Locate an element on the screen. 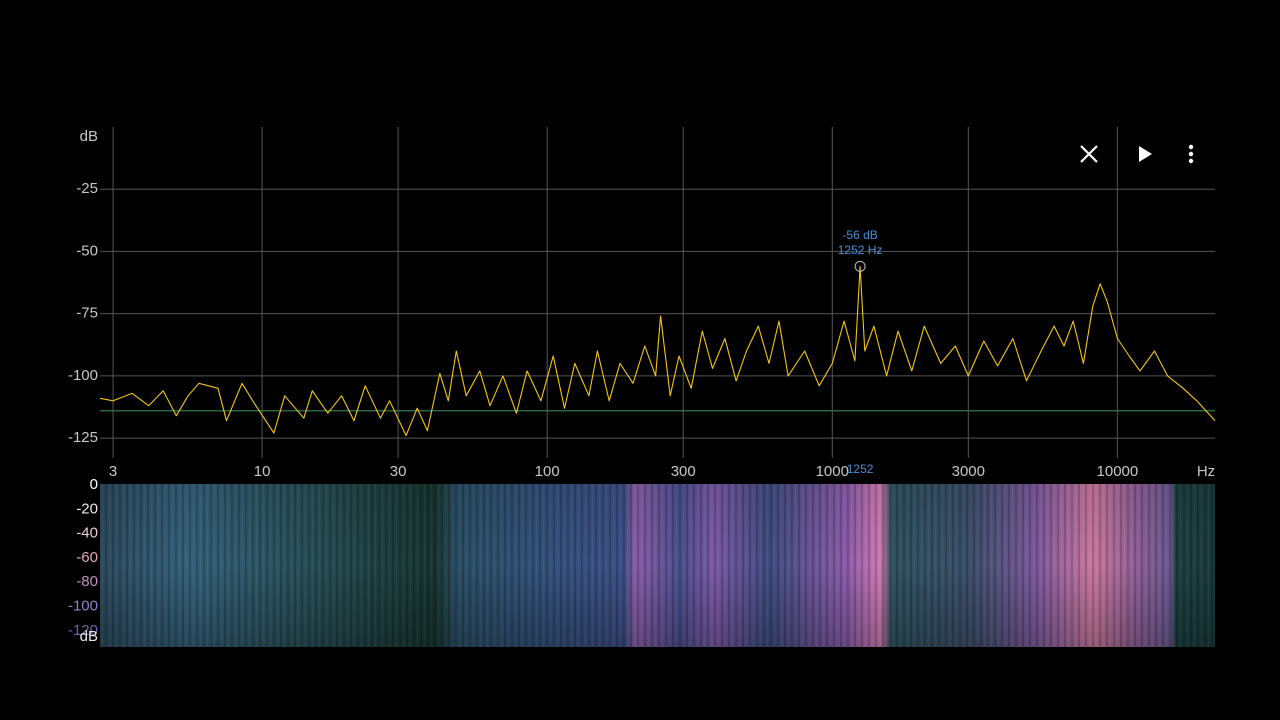 This screenshot has height=720, width=1280. spectrogram-scale-label: -80 is located at coordinates (87, 581).